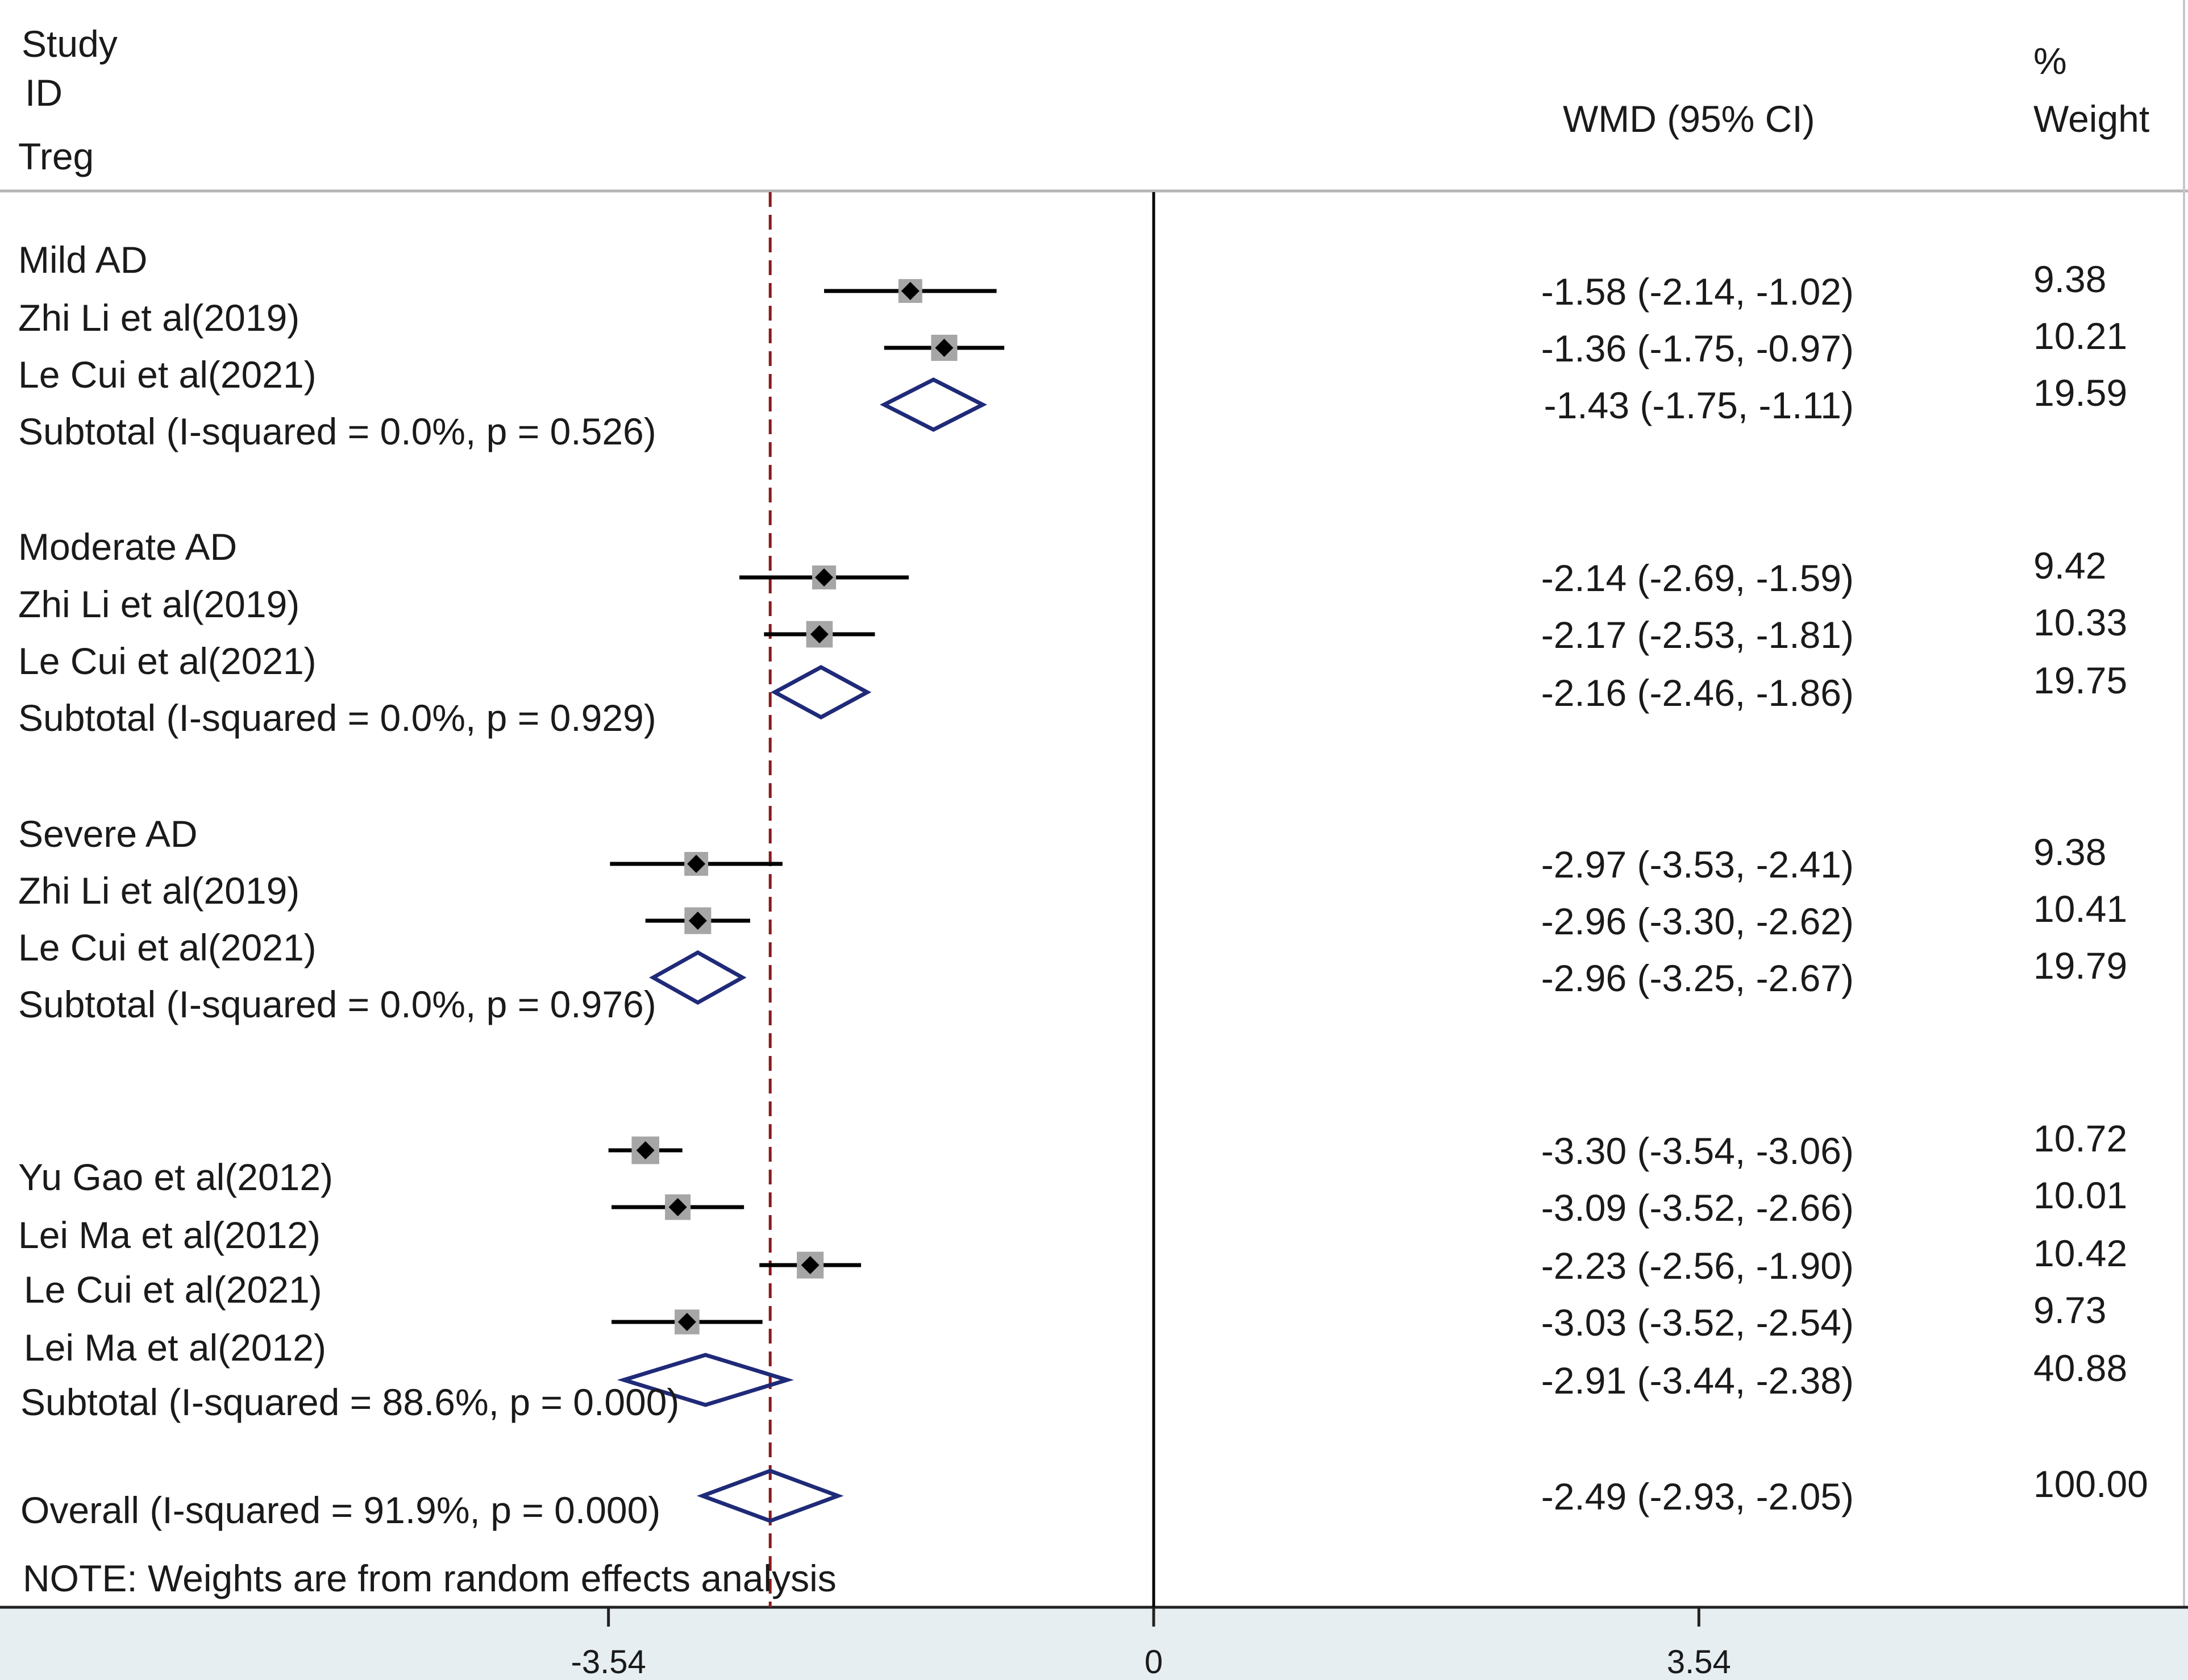 The image size is (2188, 1680). I want to click on ci-text: -3.30 (-3.54, -3.06), so click(1697, 1151).